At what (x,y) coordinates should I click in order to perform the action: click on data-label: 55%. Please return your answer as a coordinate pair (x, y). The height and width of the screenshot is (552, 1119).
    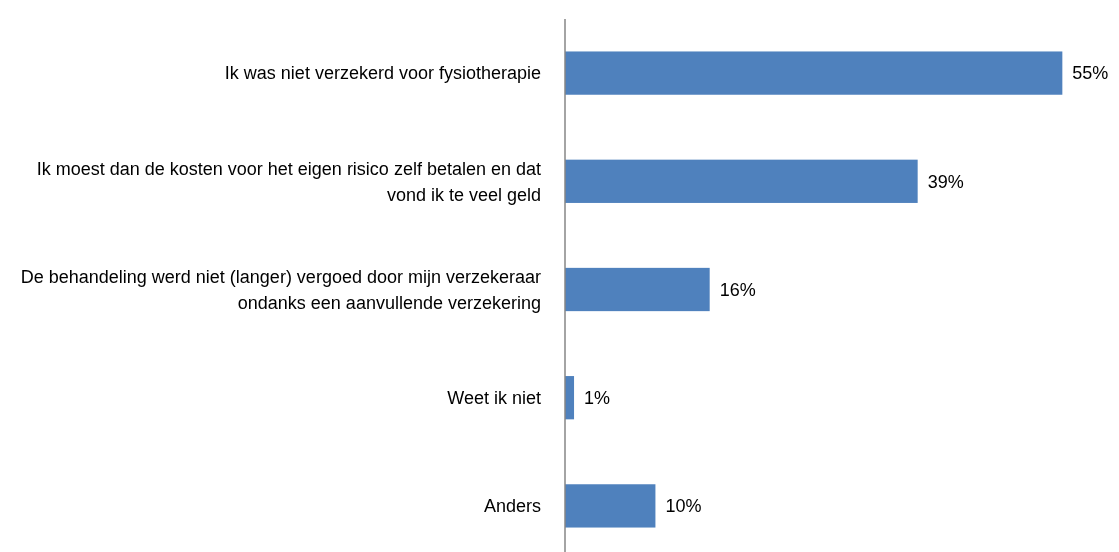
    Looking at the image, I should click on (1090, 73).